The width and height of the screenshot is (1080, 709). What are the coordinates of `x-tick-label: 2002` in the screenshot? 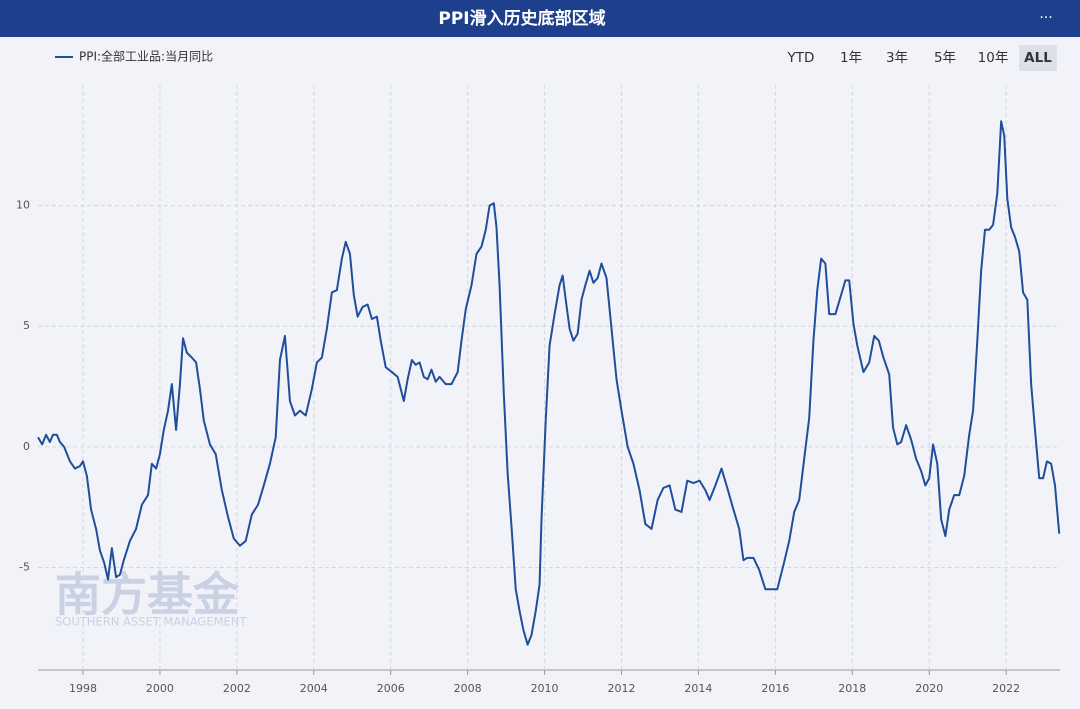 It's located at (237, 688).